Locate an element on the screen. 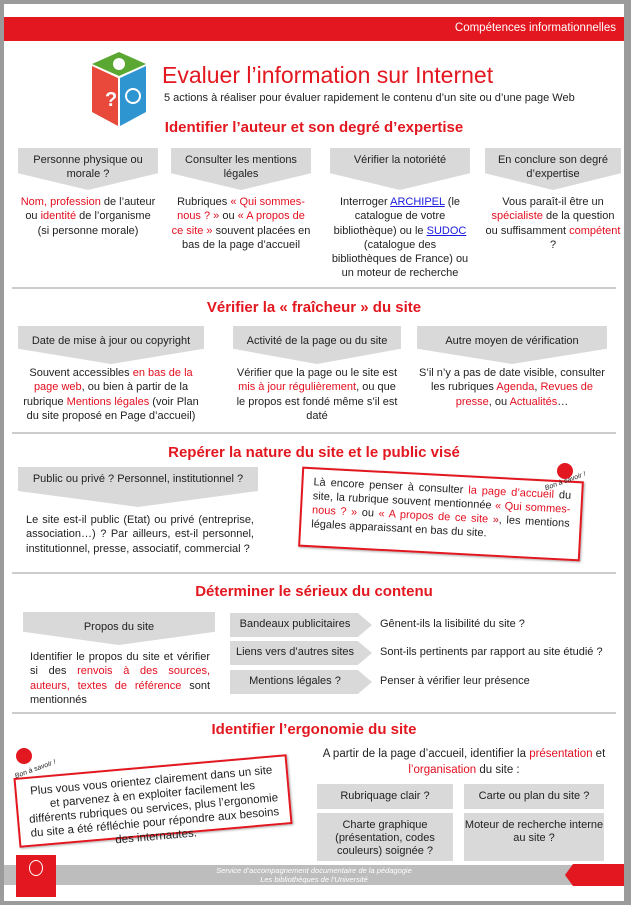 This screenshot has width=631, height=905. highlight-text: Agenda is located at coordinates (515, 387).